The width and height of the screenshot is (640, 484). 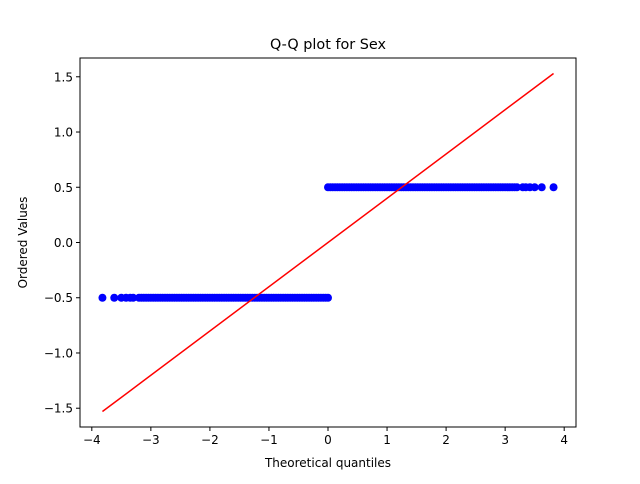 I want to click on y-tick-label: −1.0, so click(x=58, y=353).